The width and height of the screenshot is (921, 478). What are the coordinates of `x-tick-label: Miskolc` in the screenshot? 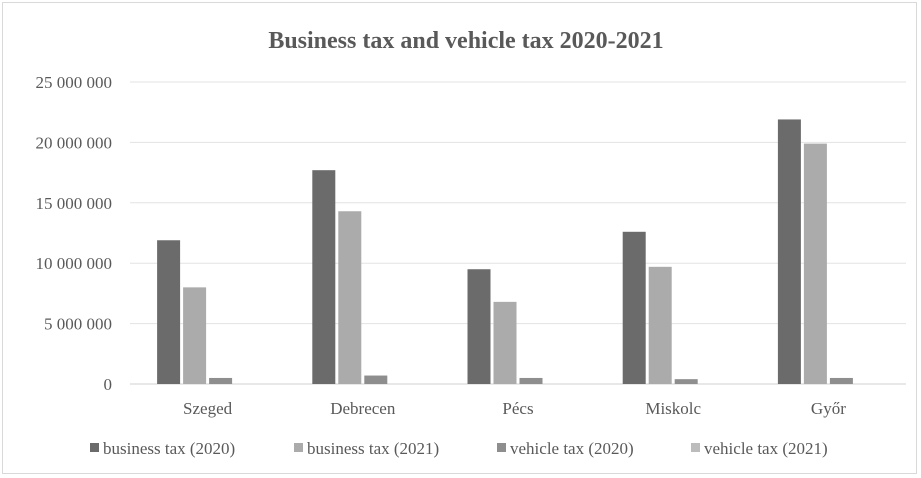 It's located at (673, 408).